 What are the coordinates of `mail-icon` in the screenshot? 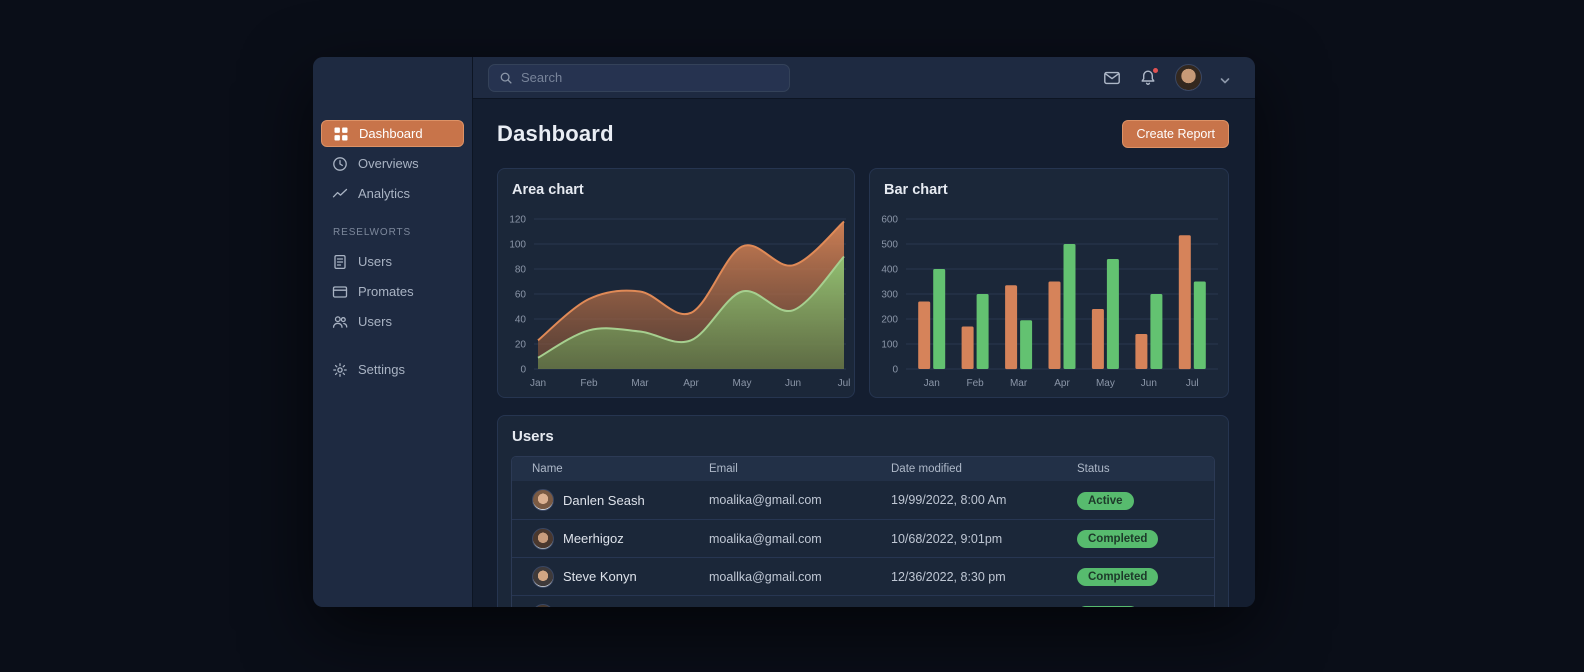 It's located at (1112, 78).